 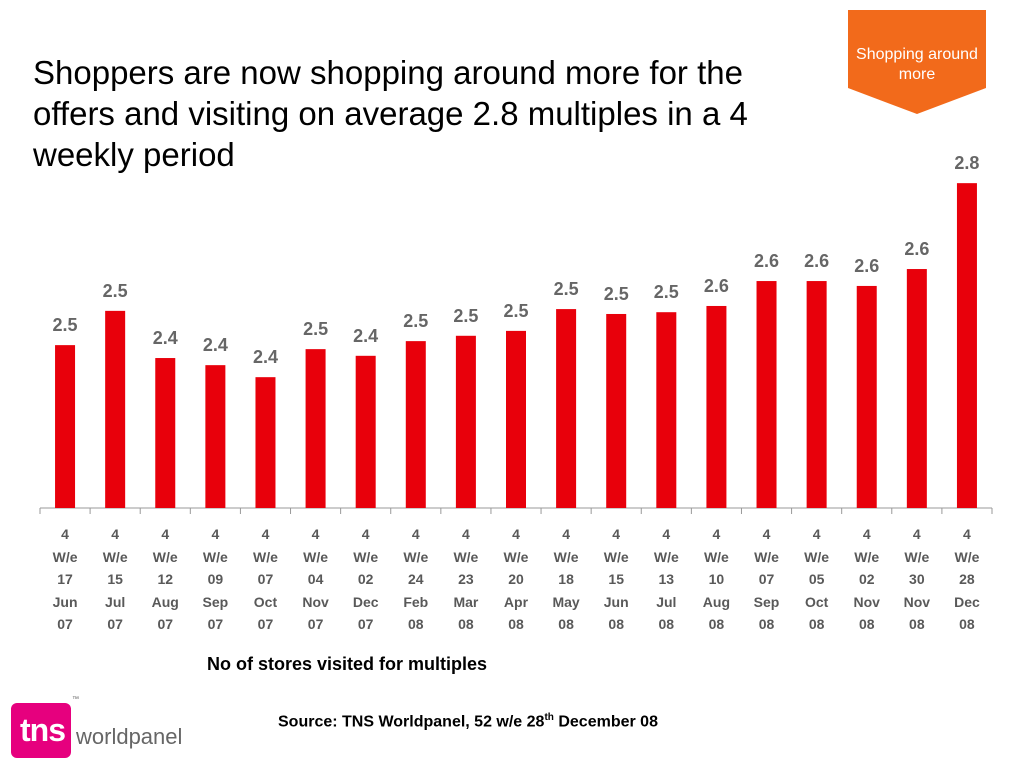 What do you see at coordinates (966, 163) in the screenshot?
I see `value-label: 2.8` at bounding box center [966, 163].